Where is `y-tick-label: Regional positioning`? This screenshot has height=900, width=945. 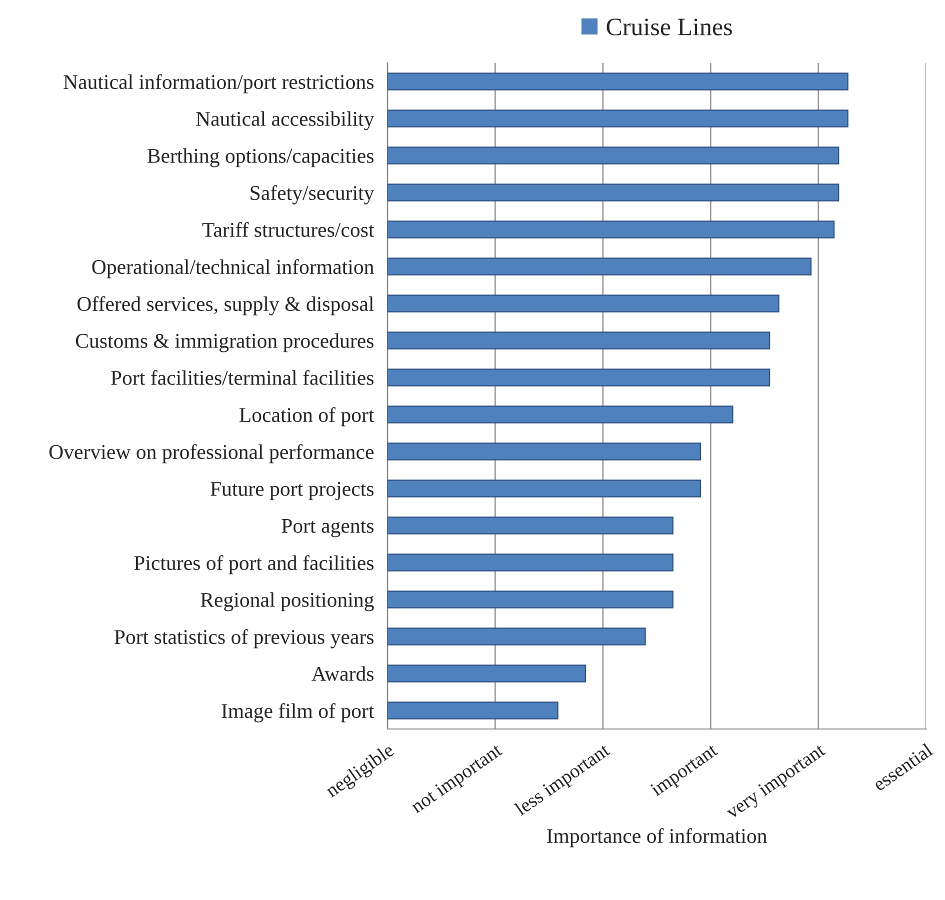
y-tick-label: Regional positioning is located at coordinates (287, 602).